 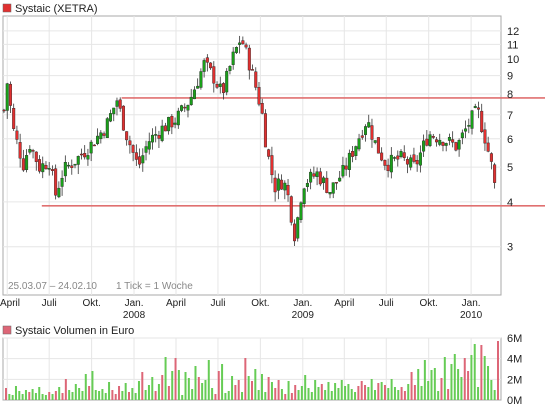 I want to click on volume-axis-labels: 0M 2M 4M 6M, so click(x=514, y=370).